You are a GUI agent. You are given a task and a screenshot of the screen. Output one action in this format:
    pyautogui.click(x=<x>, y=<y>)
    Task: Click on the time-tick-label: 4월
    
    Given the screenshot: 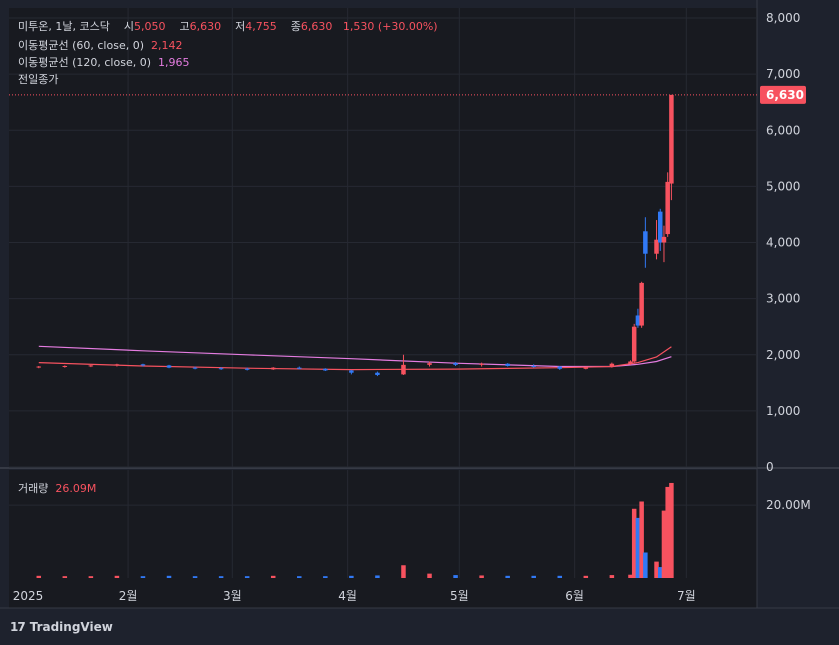 What is the action you would take?
    pyautogui.click(x=347, y=596)
    